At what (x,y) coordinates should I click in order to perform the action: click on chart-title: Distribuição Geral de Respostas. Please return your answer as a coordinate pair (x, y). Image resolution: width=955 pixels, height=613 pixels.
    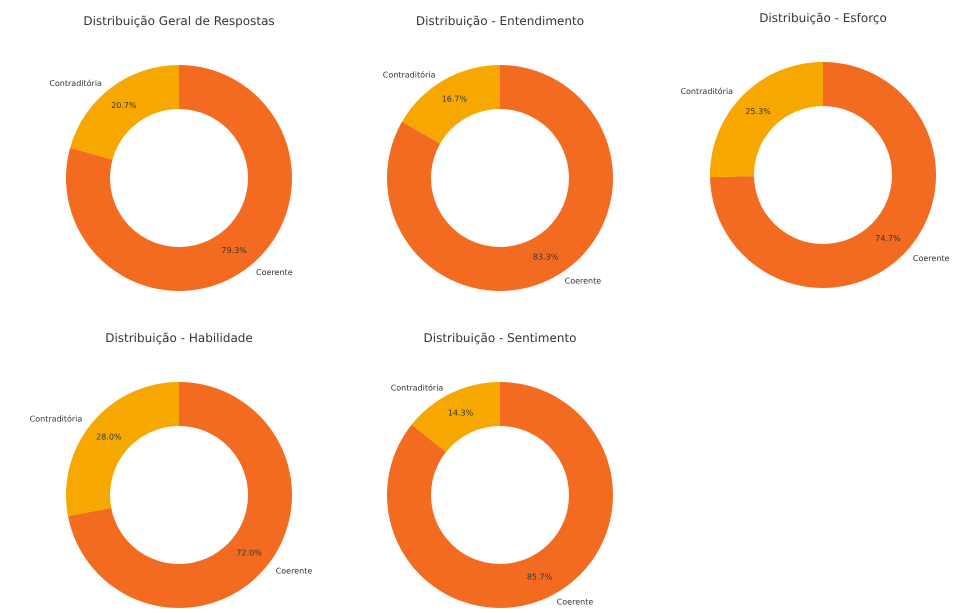
    Looking at the image, I should click on (179, 21).